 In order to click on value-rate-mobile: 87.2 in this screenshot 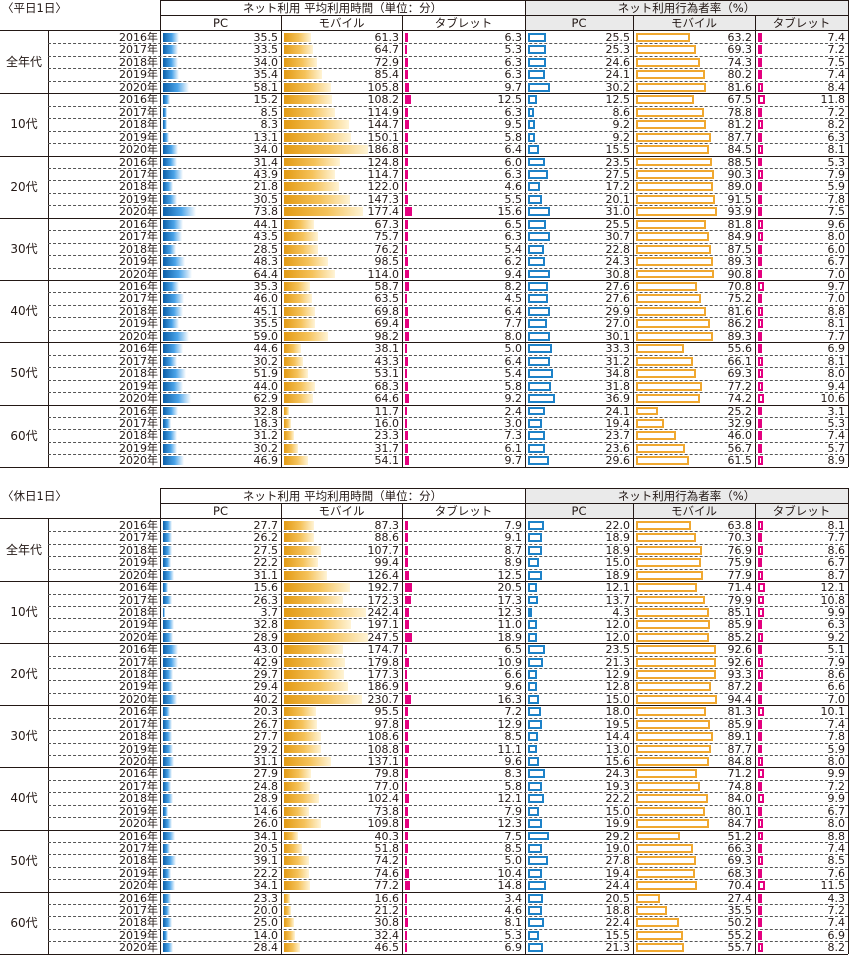, I will do `click(740, 687)`.